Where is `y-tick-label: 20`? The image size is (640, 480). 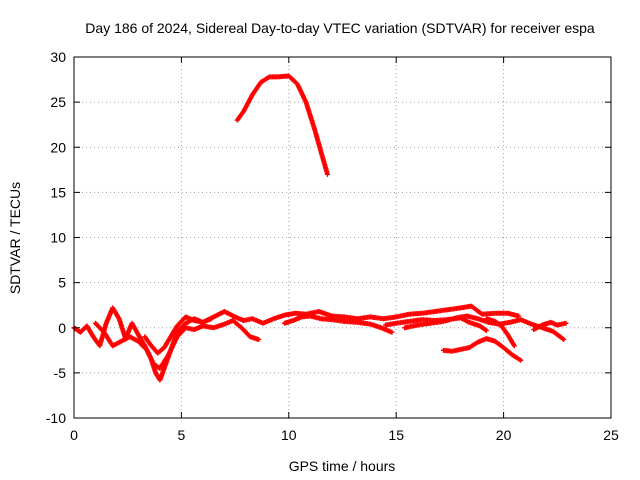 y-tick-label: 20 is located at coordinates (58, 147).